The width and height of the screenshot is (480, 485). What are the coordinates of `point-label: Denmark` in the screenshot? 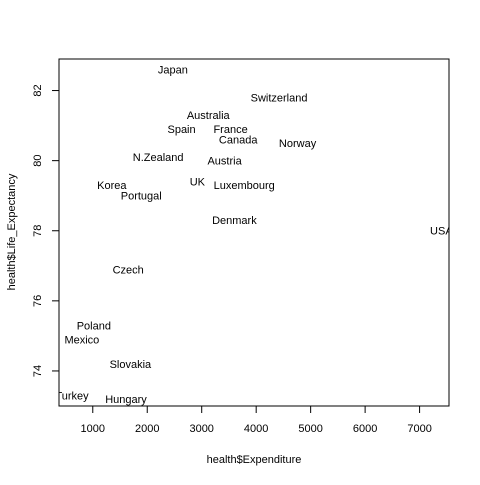 It's located at (234, 221).